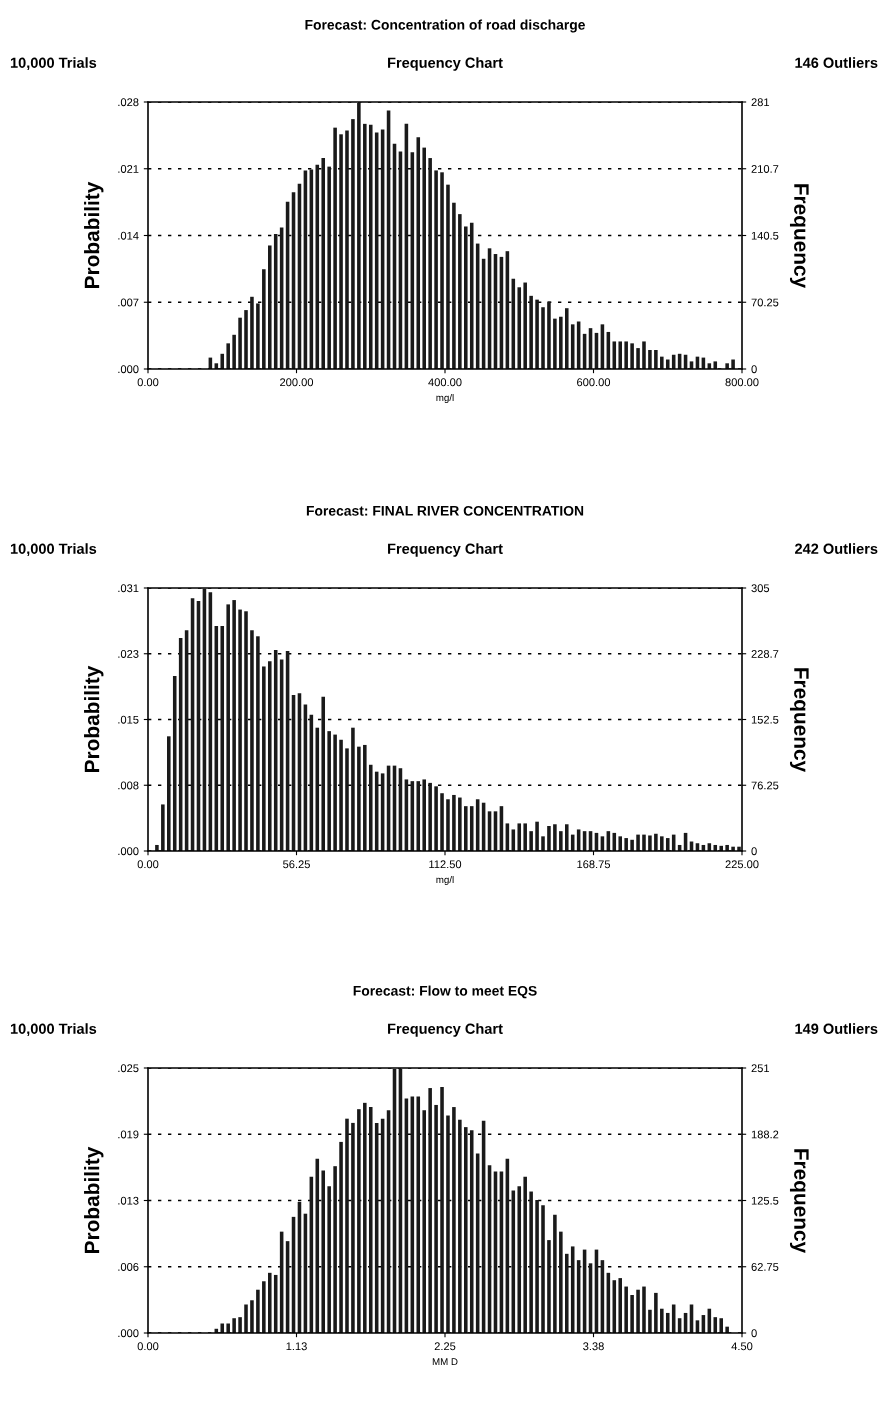 This screenshot has width=883, height=1404. What do you see at coordinates (297, 382) in the screenshot?
I see `x-tick-label: 200.00` at bounding box center [297, 382].